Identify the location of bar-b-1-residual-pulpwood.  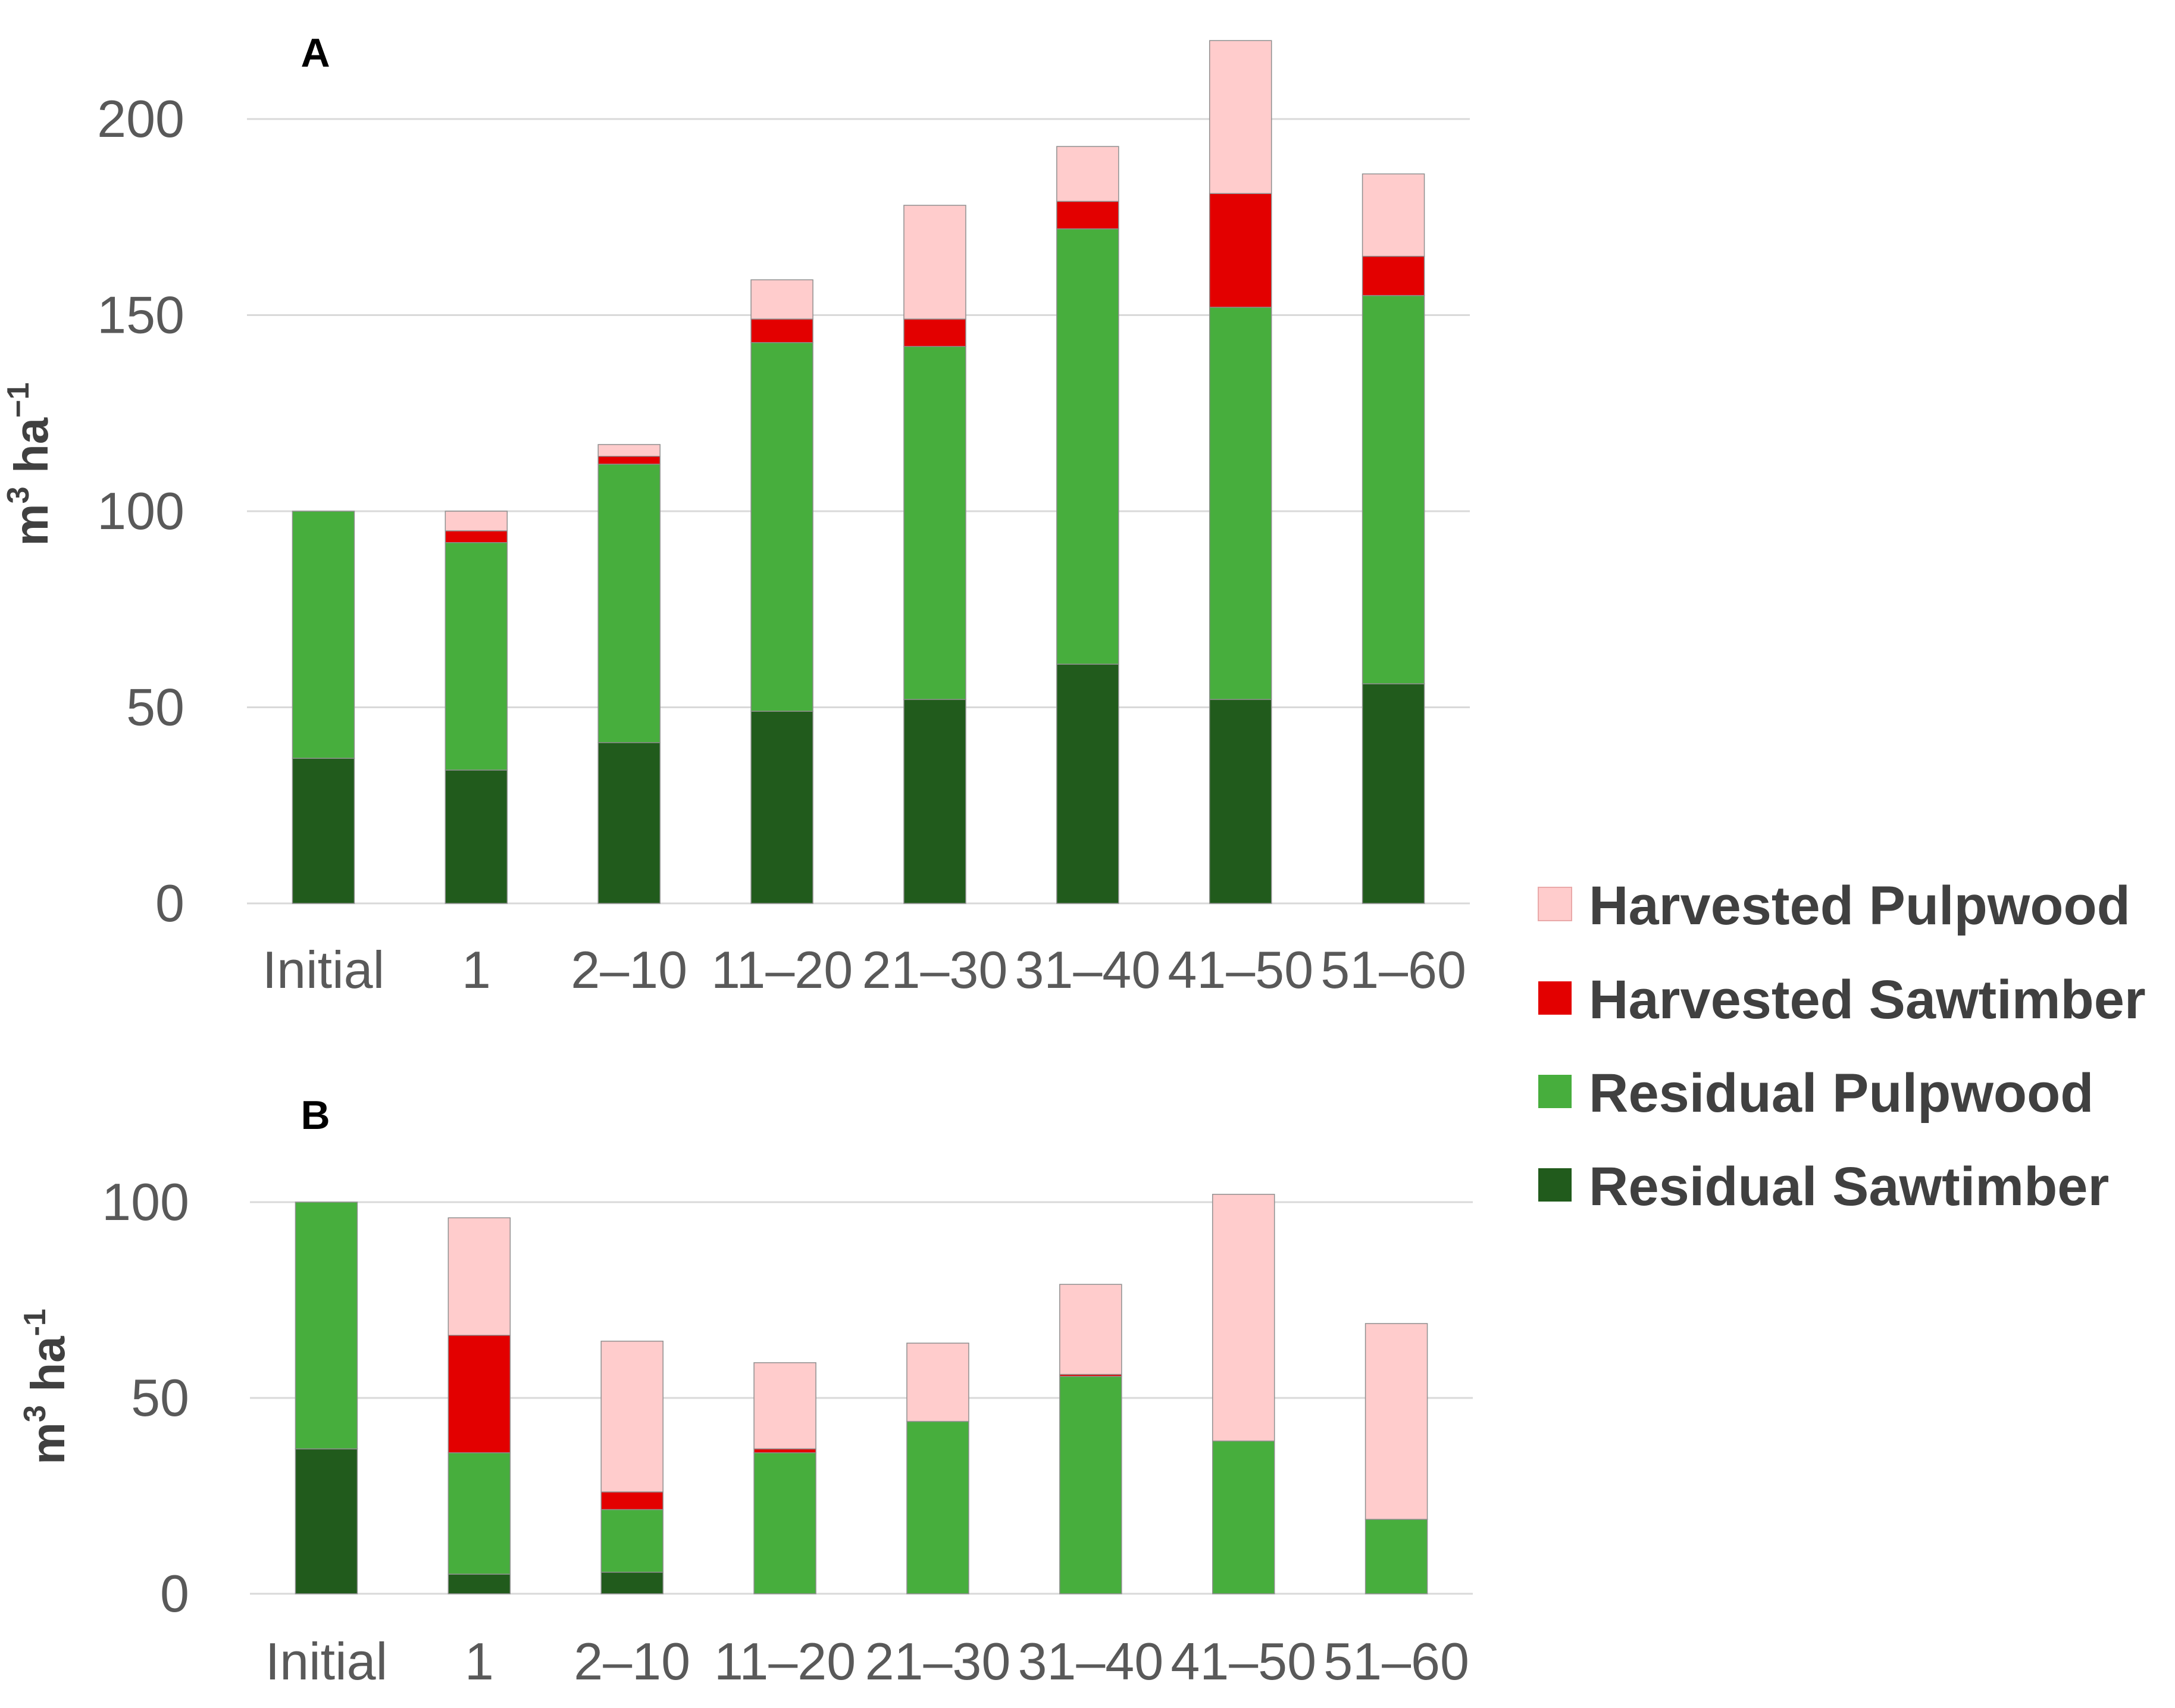
(479, 1513).